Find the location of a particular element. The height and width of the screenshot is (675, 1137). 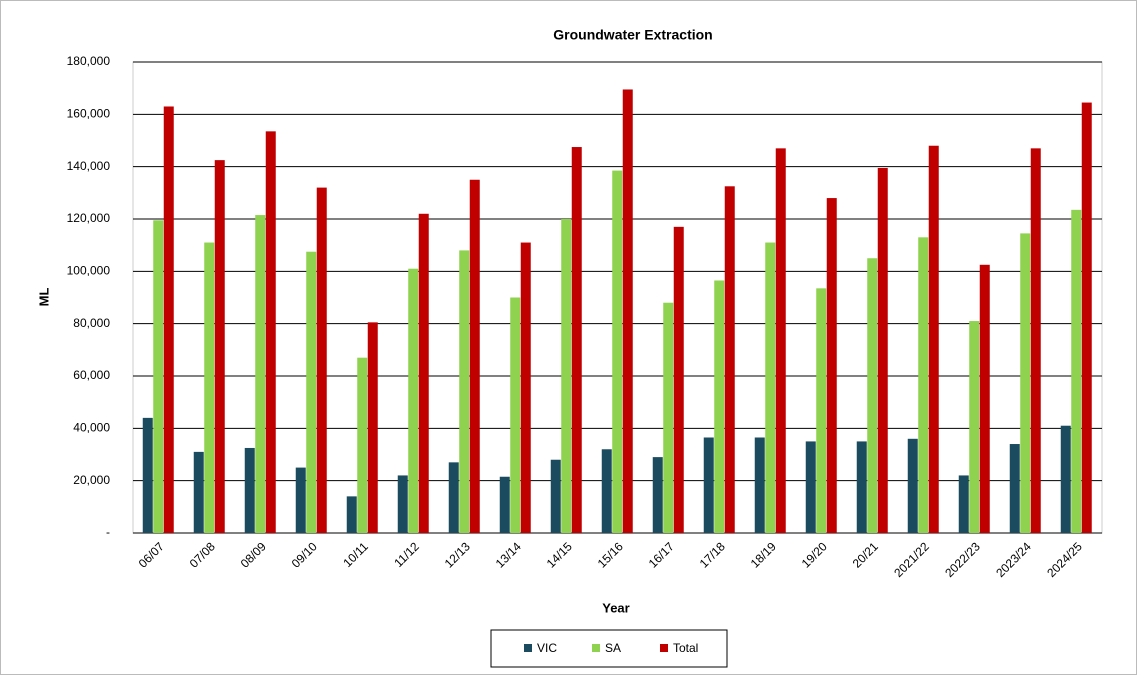

y-tick-label: 160,000 is located at coordinates (89, 114).